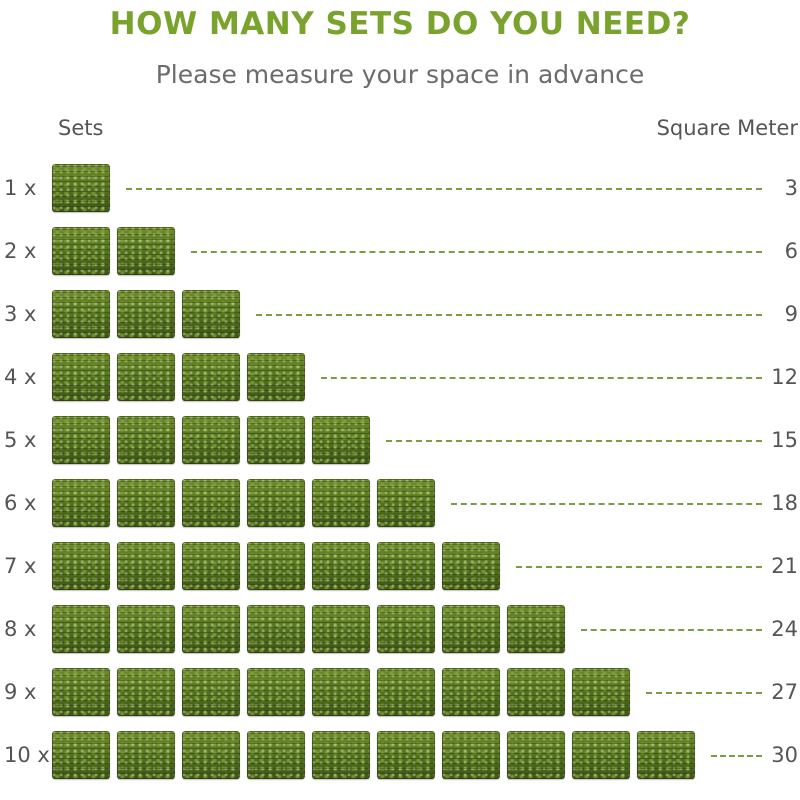 Image resolution: width=800 pixels, height=800 pixels. I want to click on table-row: 2 x 6, so click(400, 253).